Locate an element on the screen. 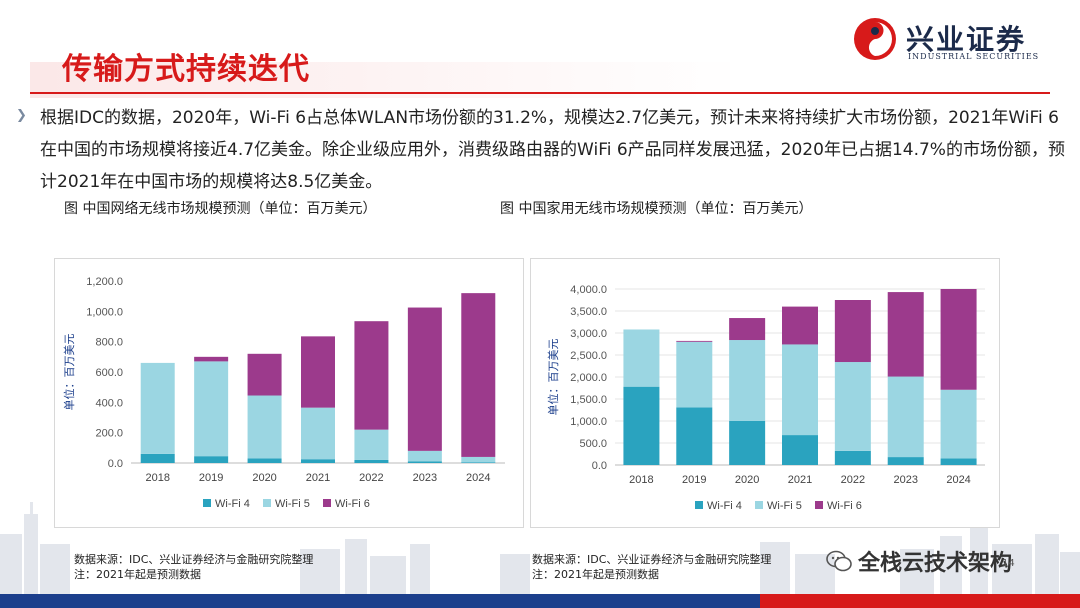 This screenshot has height=608, width=1080. y-tick-label: 400.0 is located at coordinates (109, 403).